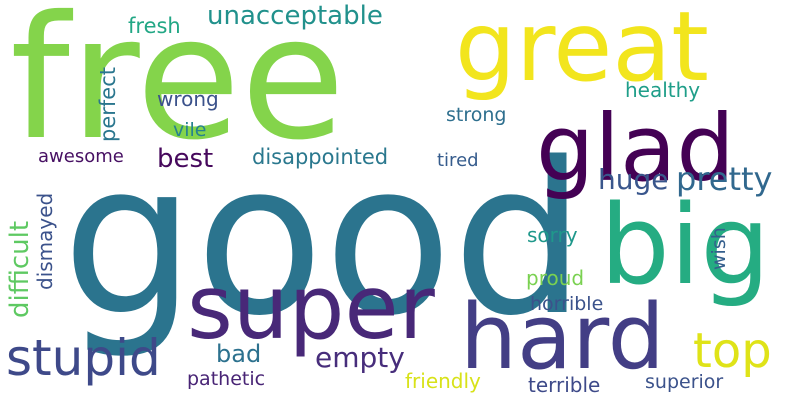 This screenshot has width=800, height=400. Describe the element at coordinates (360, 357) in the screenshot. I see `word-empty: empty` at that location.